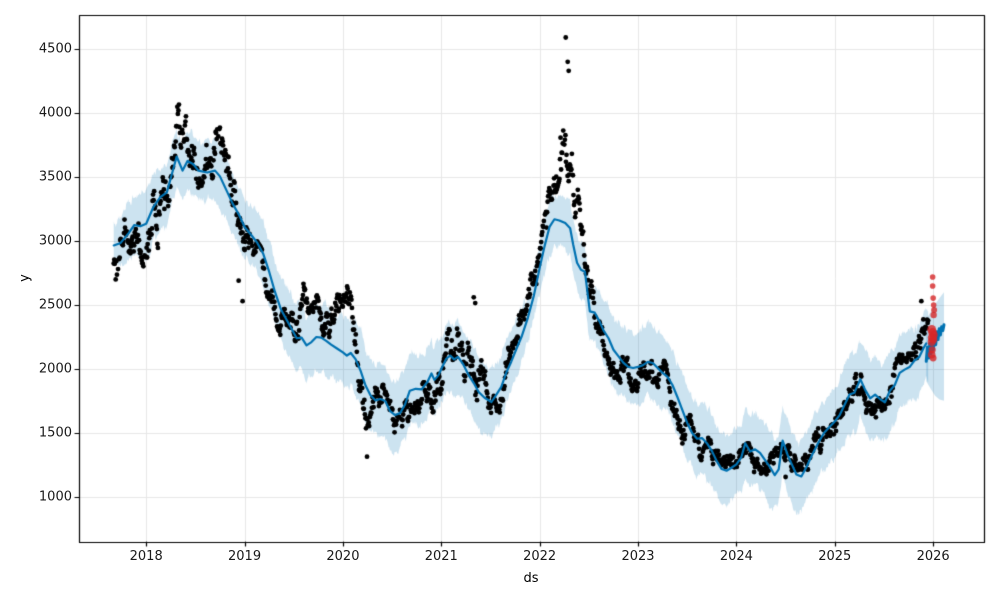 The image size is (1000, 600). What do you see at coordinates (55, 177) in the screenshot?
I see `y-tick-label-3500: 3500` at bounding box center [55, 177].